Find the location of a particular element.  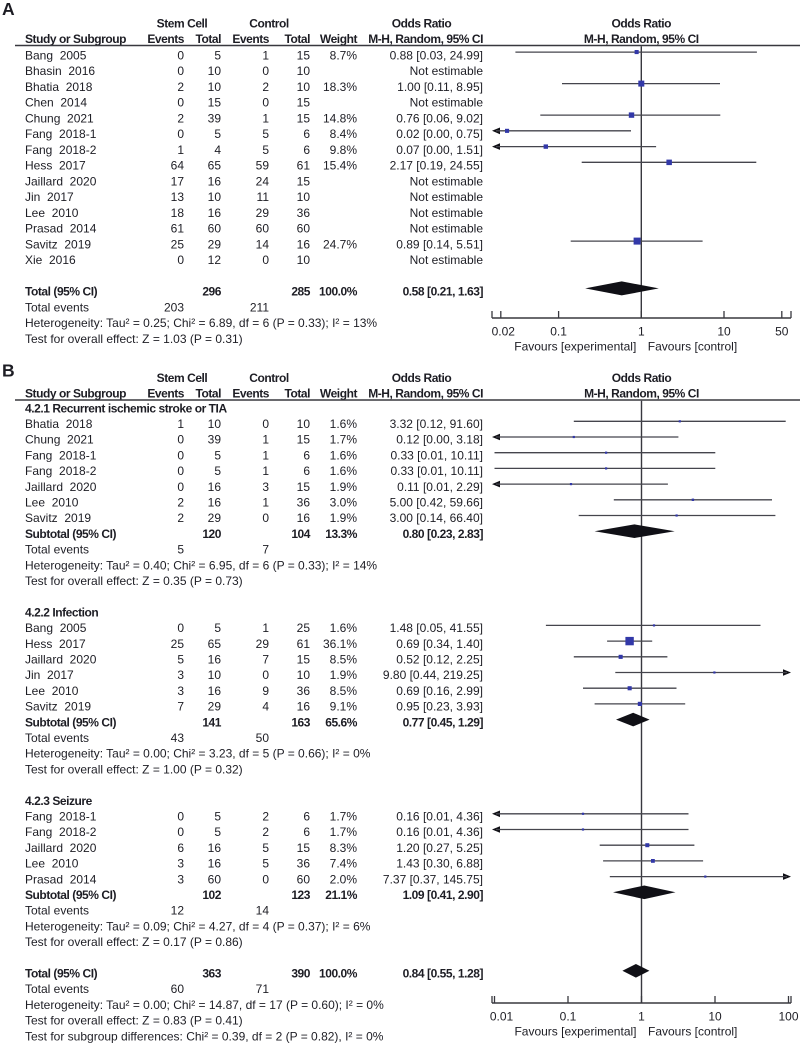

svg-text: 1.43 [0.30, 6.88] is located at coordinates (439, 864).